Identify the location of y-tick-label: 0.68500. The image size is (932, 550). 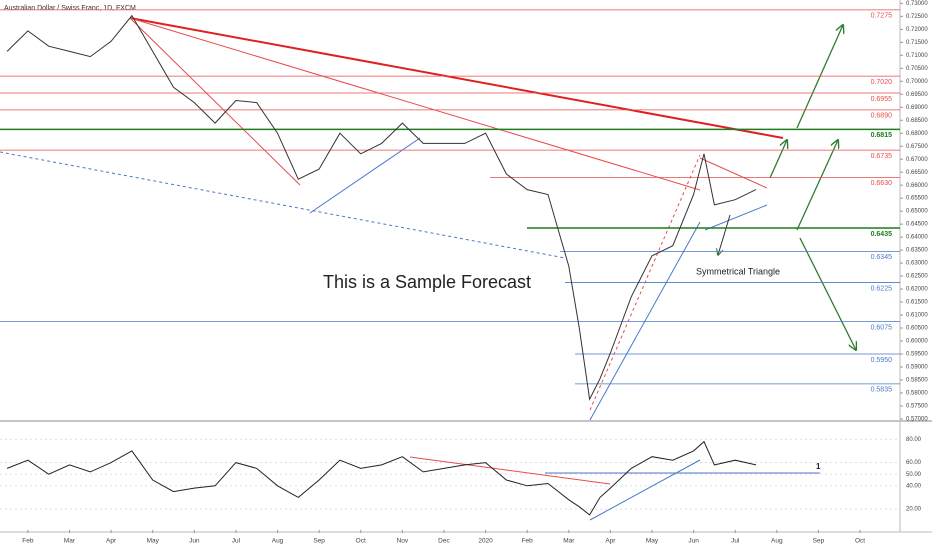
(917, 121).